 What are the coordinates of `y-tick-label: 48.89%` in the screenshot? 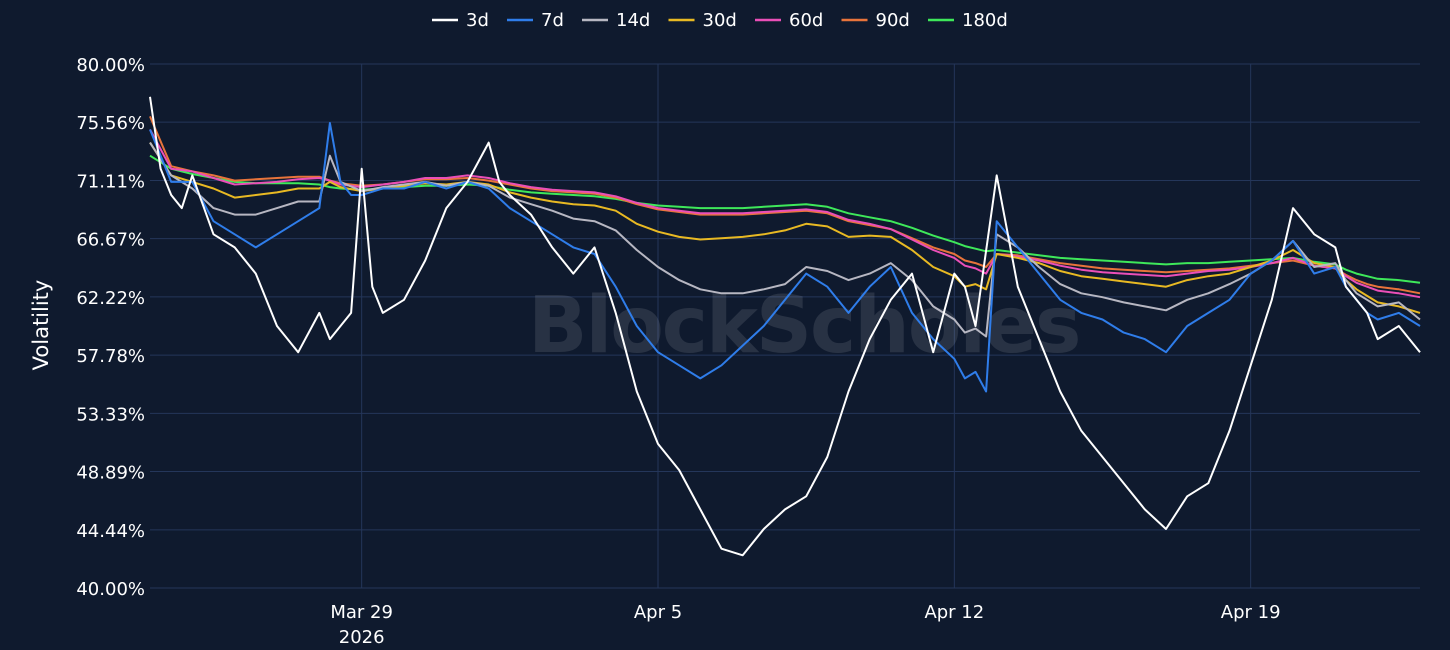 It's located at (110, 473).